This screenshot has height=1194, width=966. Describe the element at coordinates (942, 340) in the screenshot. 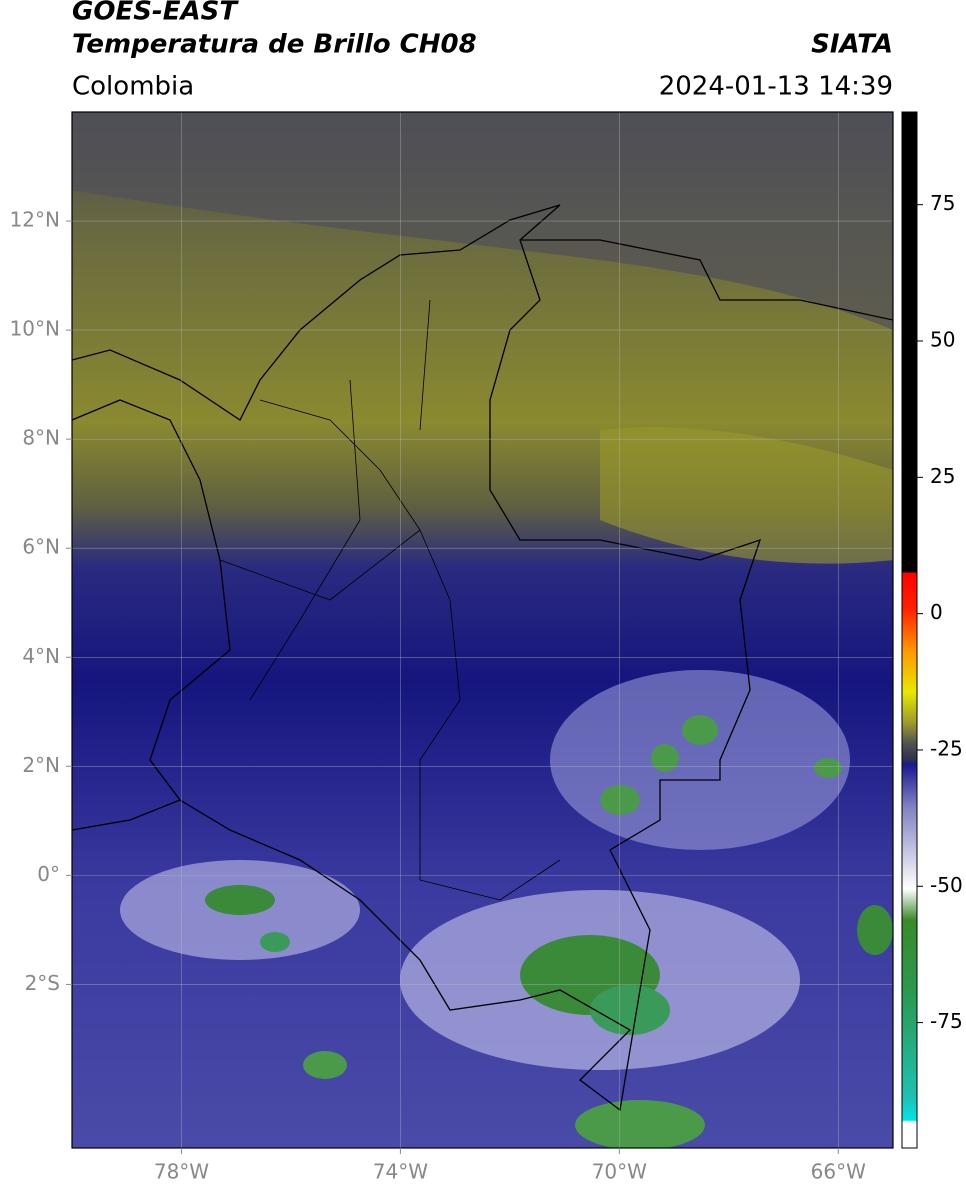

I see `colorbar-tick-label: 50` at that location.